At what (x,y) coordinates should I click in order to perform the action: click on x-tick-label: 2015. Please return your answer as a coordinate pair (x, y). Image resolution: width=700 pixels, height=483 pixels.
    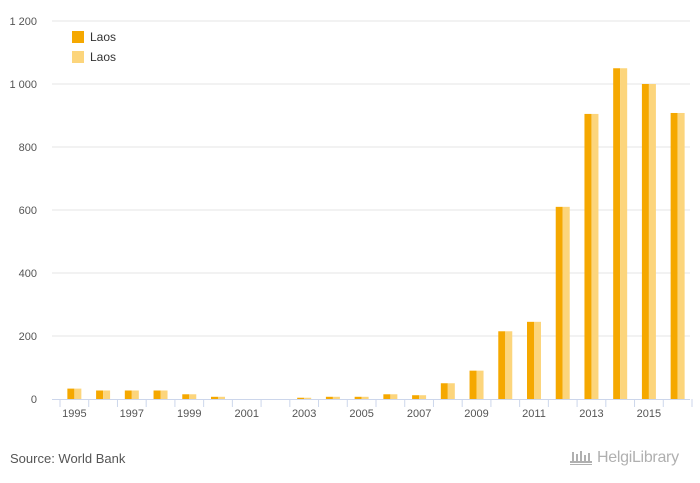
    Looking at the image, I should click on (649, 414).